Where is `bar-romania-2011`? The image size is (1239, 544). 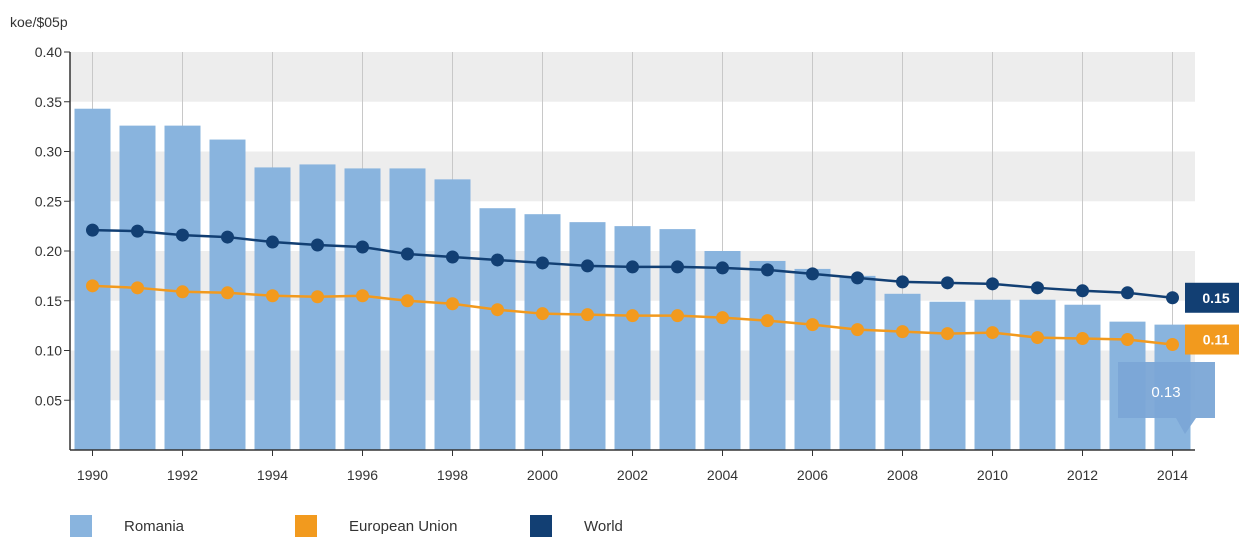 bar-romania-2011 is located at coordinates (1037, 374).